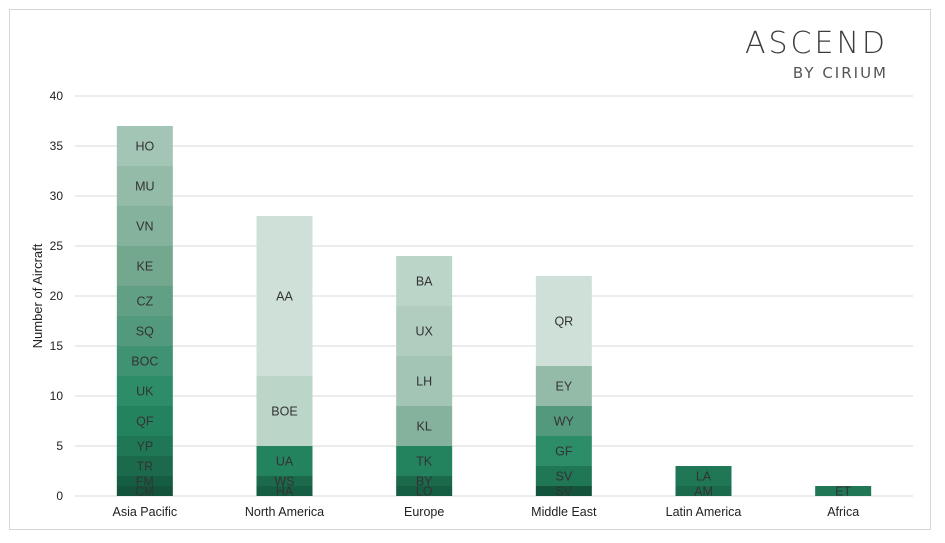 Image resolution: width=945 pixels, height=543 pixels. Describe the element at coordinates (37, 295) in the screenshot. I see `y-axis-label: Number of Aircraft` at that location.